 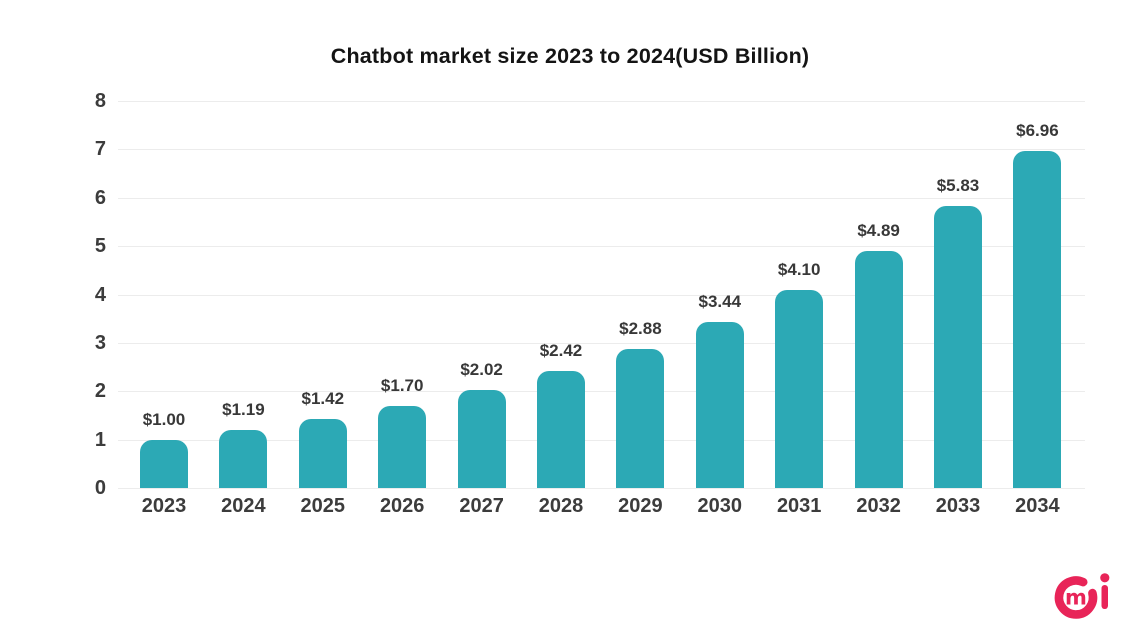 I want to click on x-axis-tick-label: 2027, so click(x=481, y=506).